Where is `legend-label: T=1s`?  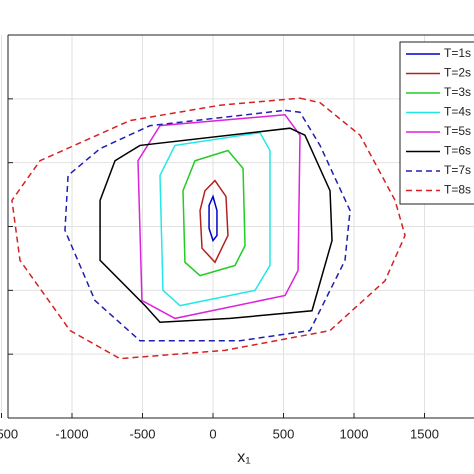 legend-label: T=1s is located at coordinates (457, 53).